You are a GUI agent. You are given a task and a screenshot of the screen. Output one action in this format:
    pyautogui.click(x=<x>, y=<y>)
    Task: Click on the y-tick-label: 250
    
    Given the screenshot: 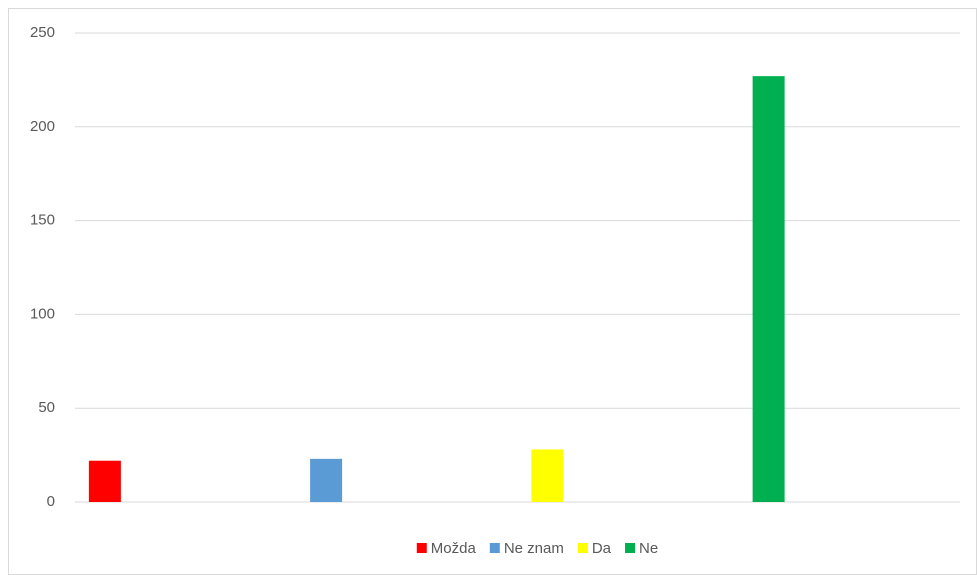 What is the action you would take?
    pyautogui.click(x=42, y=32)
    